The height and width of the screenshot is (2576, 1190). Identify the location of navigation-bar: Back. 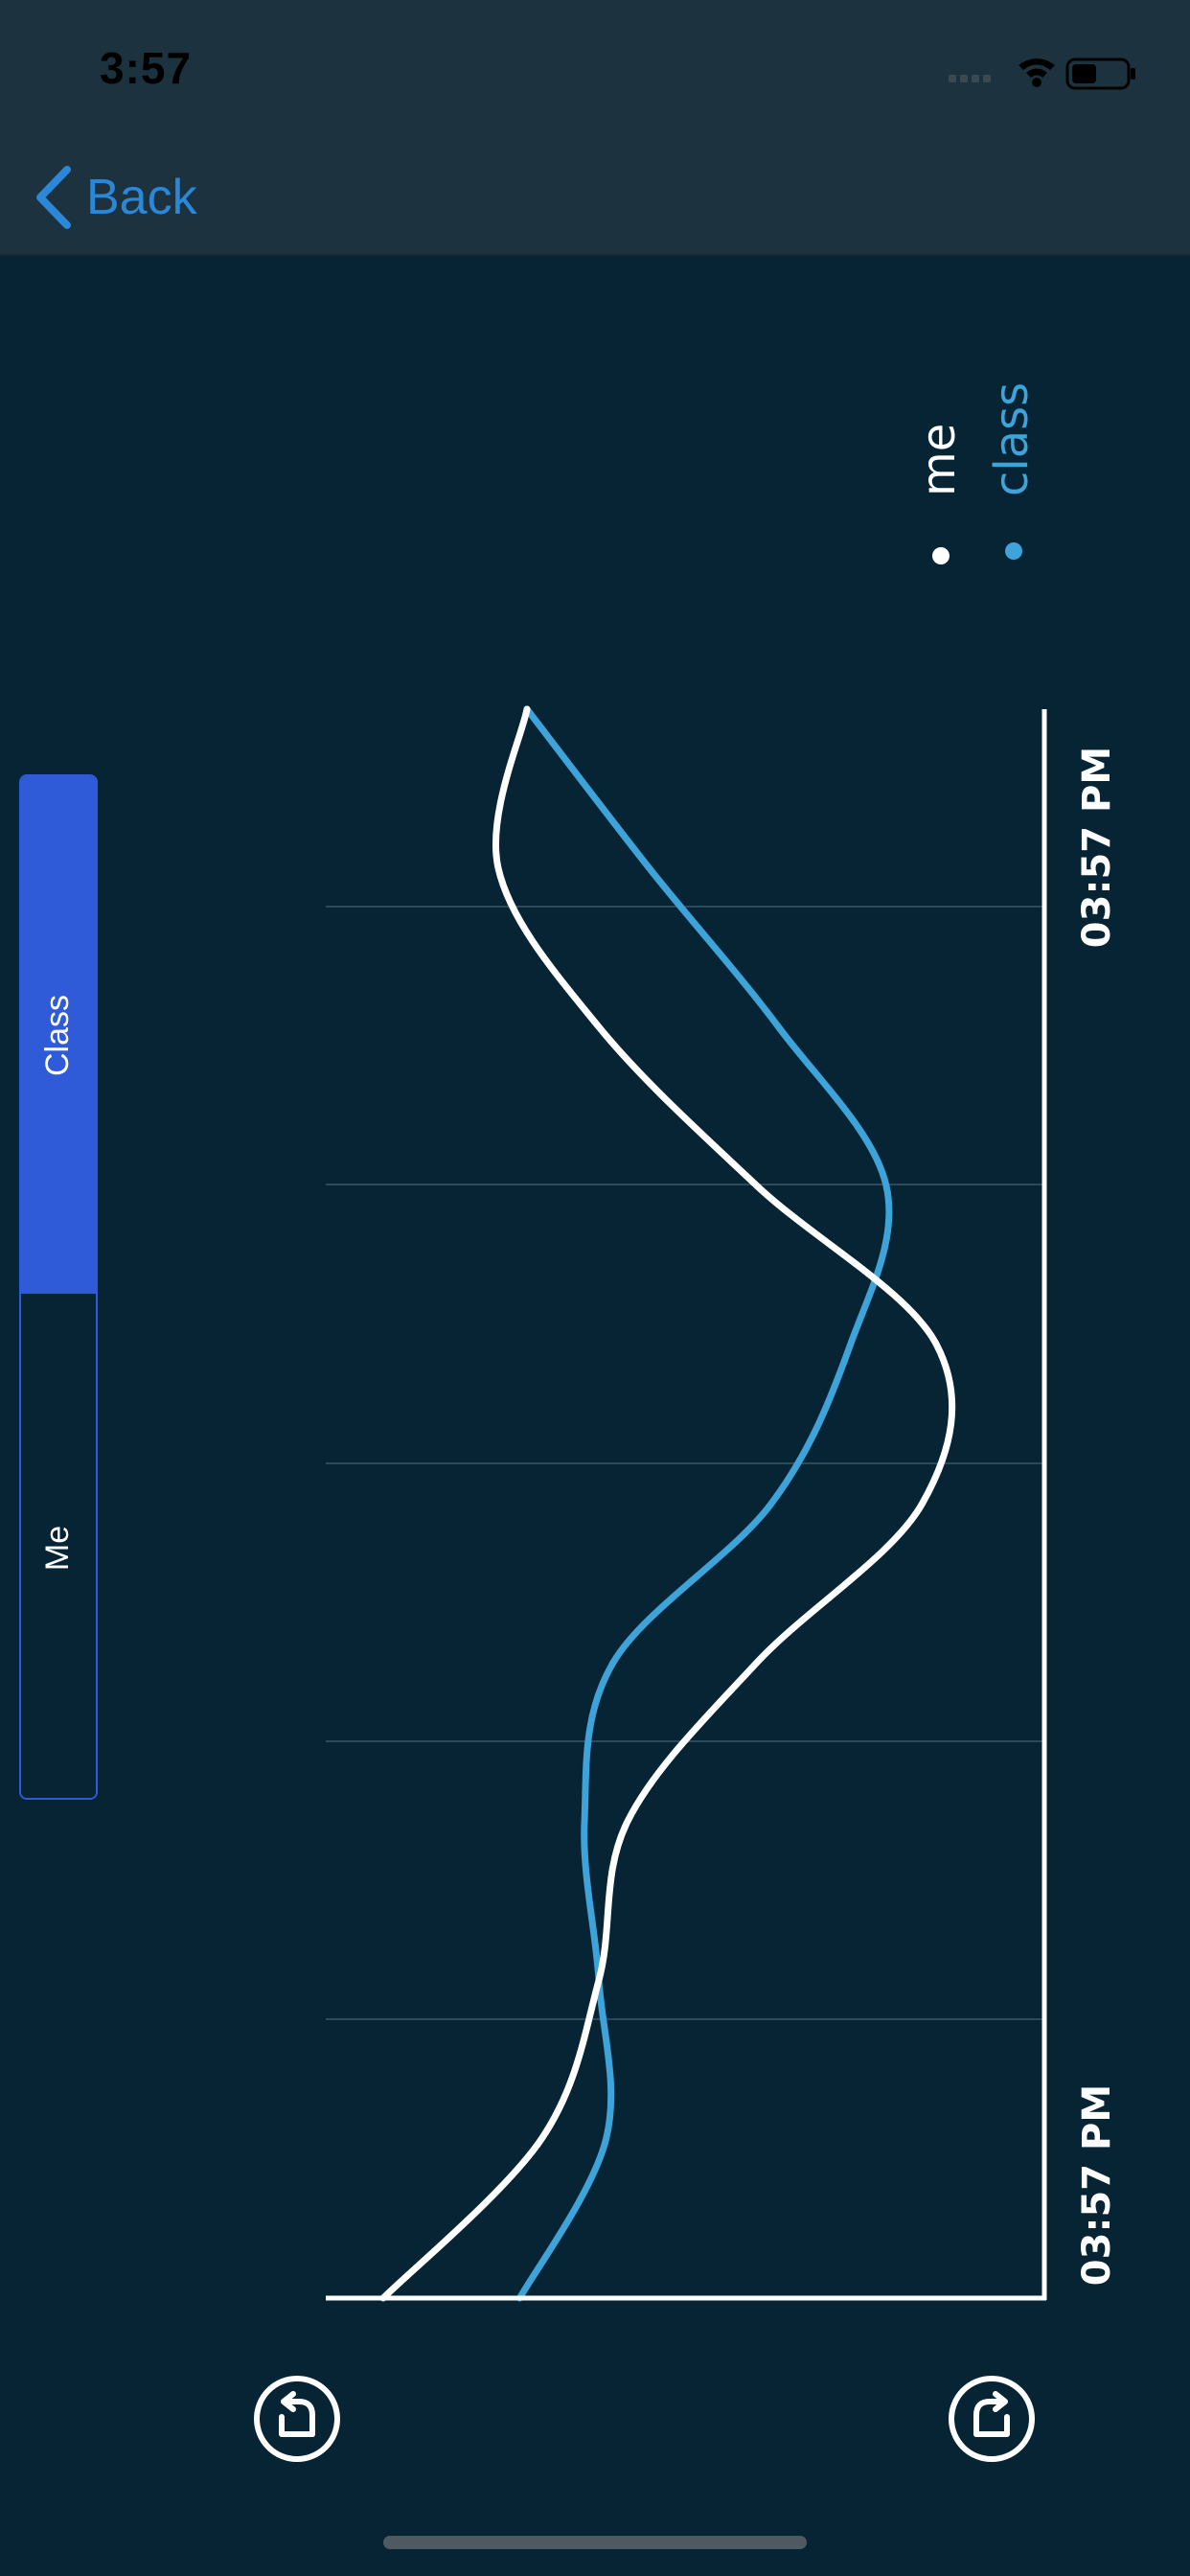
(595, 200).